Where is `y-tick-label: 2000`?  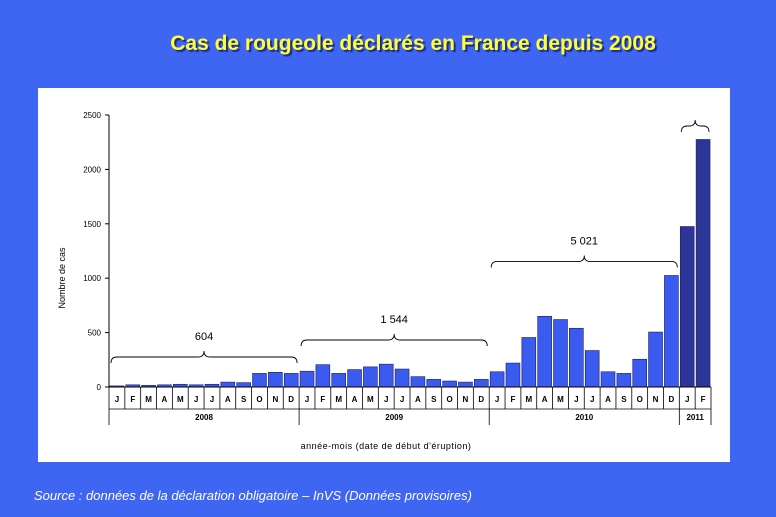
y-tick-label: 2000 is located at coordinates (92, 169).